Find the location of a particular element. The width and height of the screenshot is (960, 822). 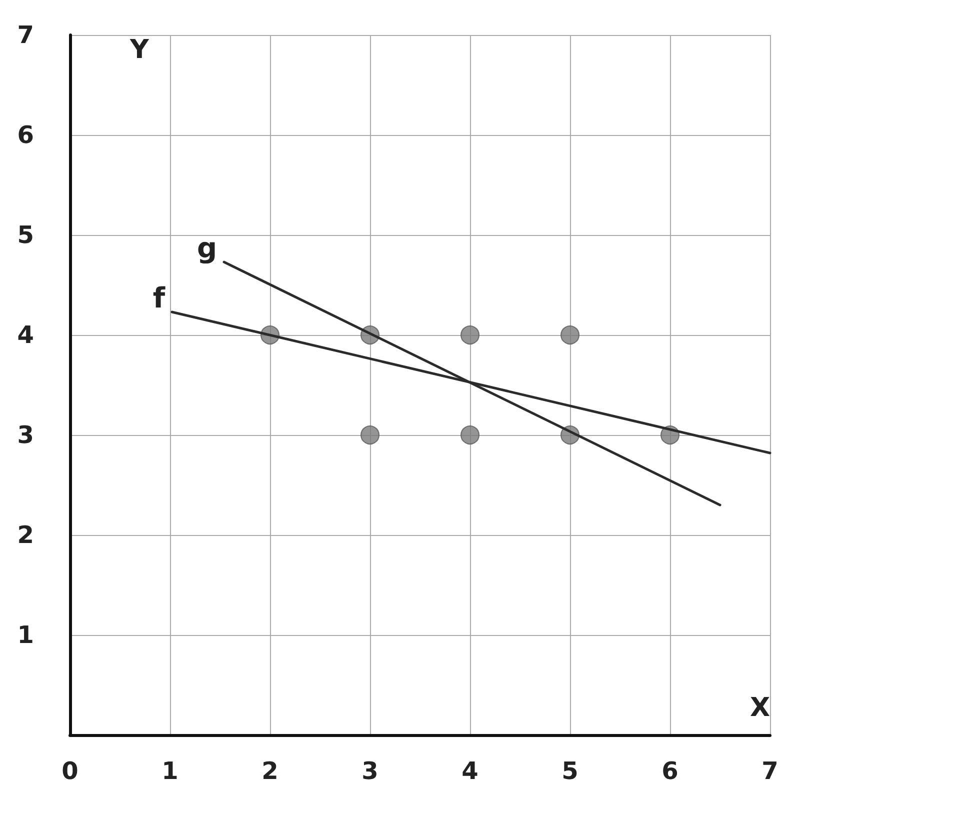

y-tick-label: 7 is located at coordinates (25, 35).